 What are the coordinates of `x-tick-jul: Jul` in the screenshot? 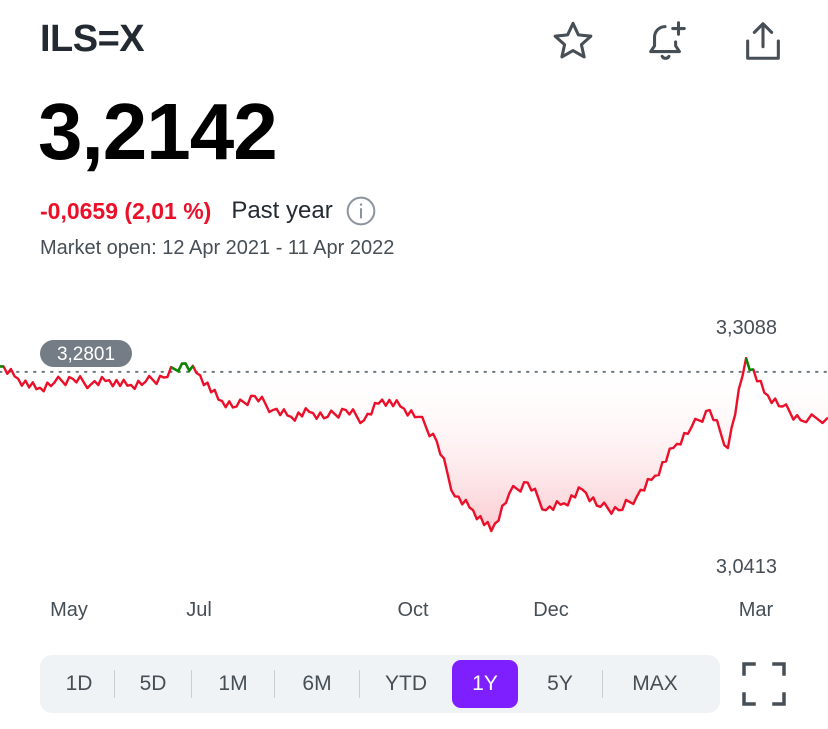 It's located at (199, 609).